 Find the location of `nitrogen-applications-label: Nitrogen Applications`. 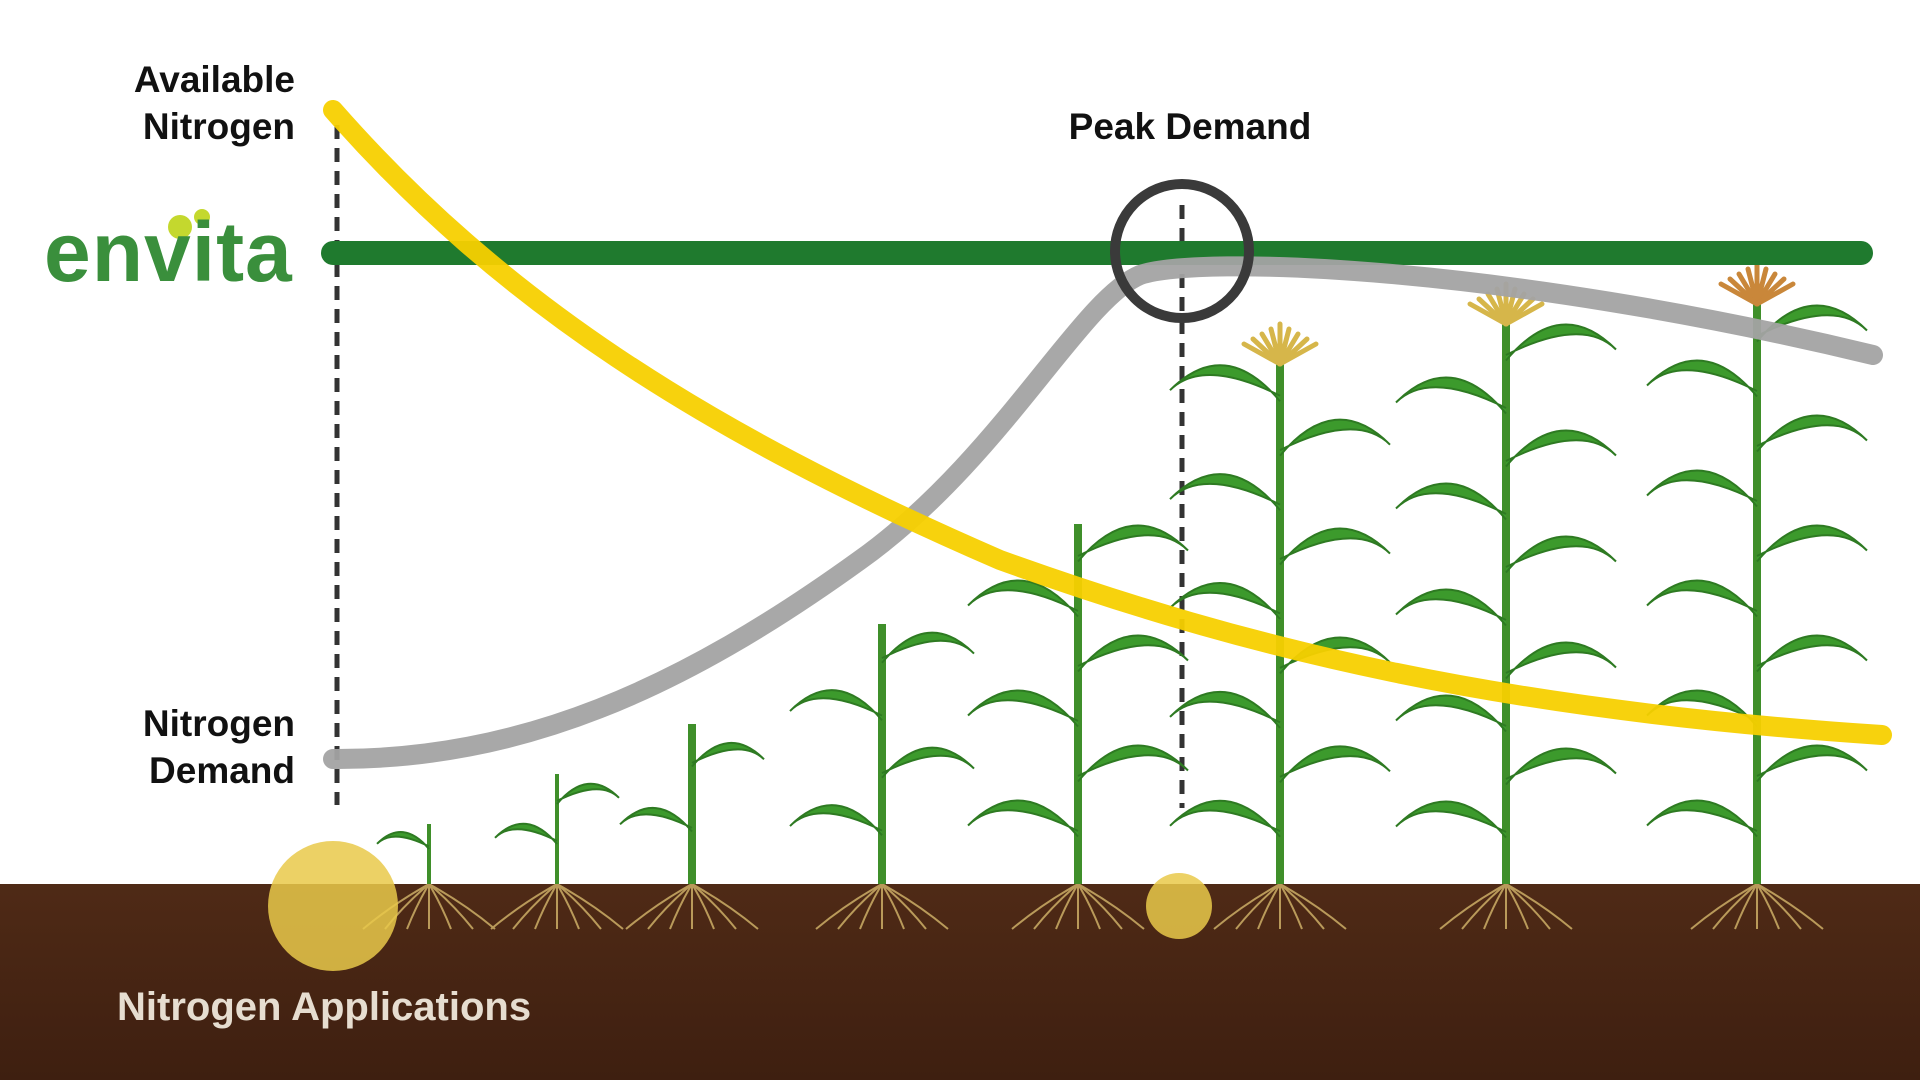

nitrogen-applications-label: Nitrogen Applications is located at coordinates (324, 1007).